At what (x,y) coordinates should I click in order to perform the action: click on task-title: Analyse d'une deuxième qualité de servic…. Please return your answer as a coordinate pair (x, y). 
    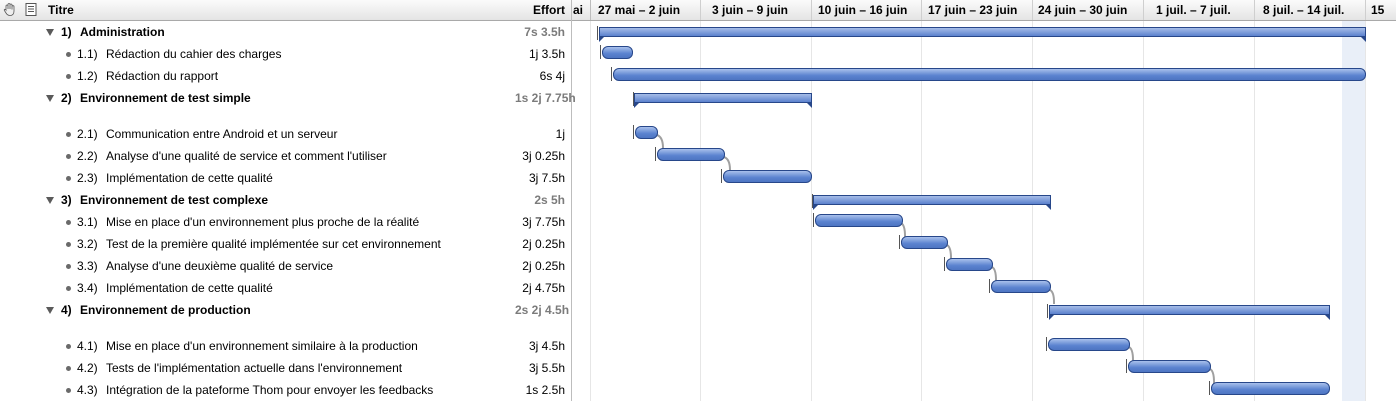
    Looking at the image, I should click on (220, 266).